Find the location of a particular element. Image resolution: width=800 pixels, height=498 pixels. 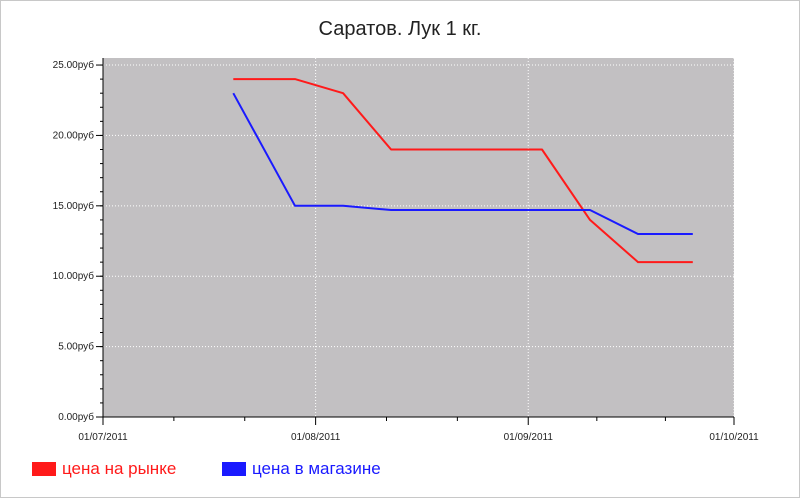

legend-label-store: цена в магазине is located at coordinates (316, 468).